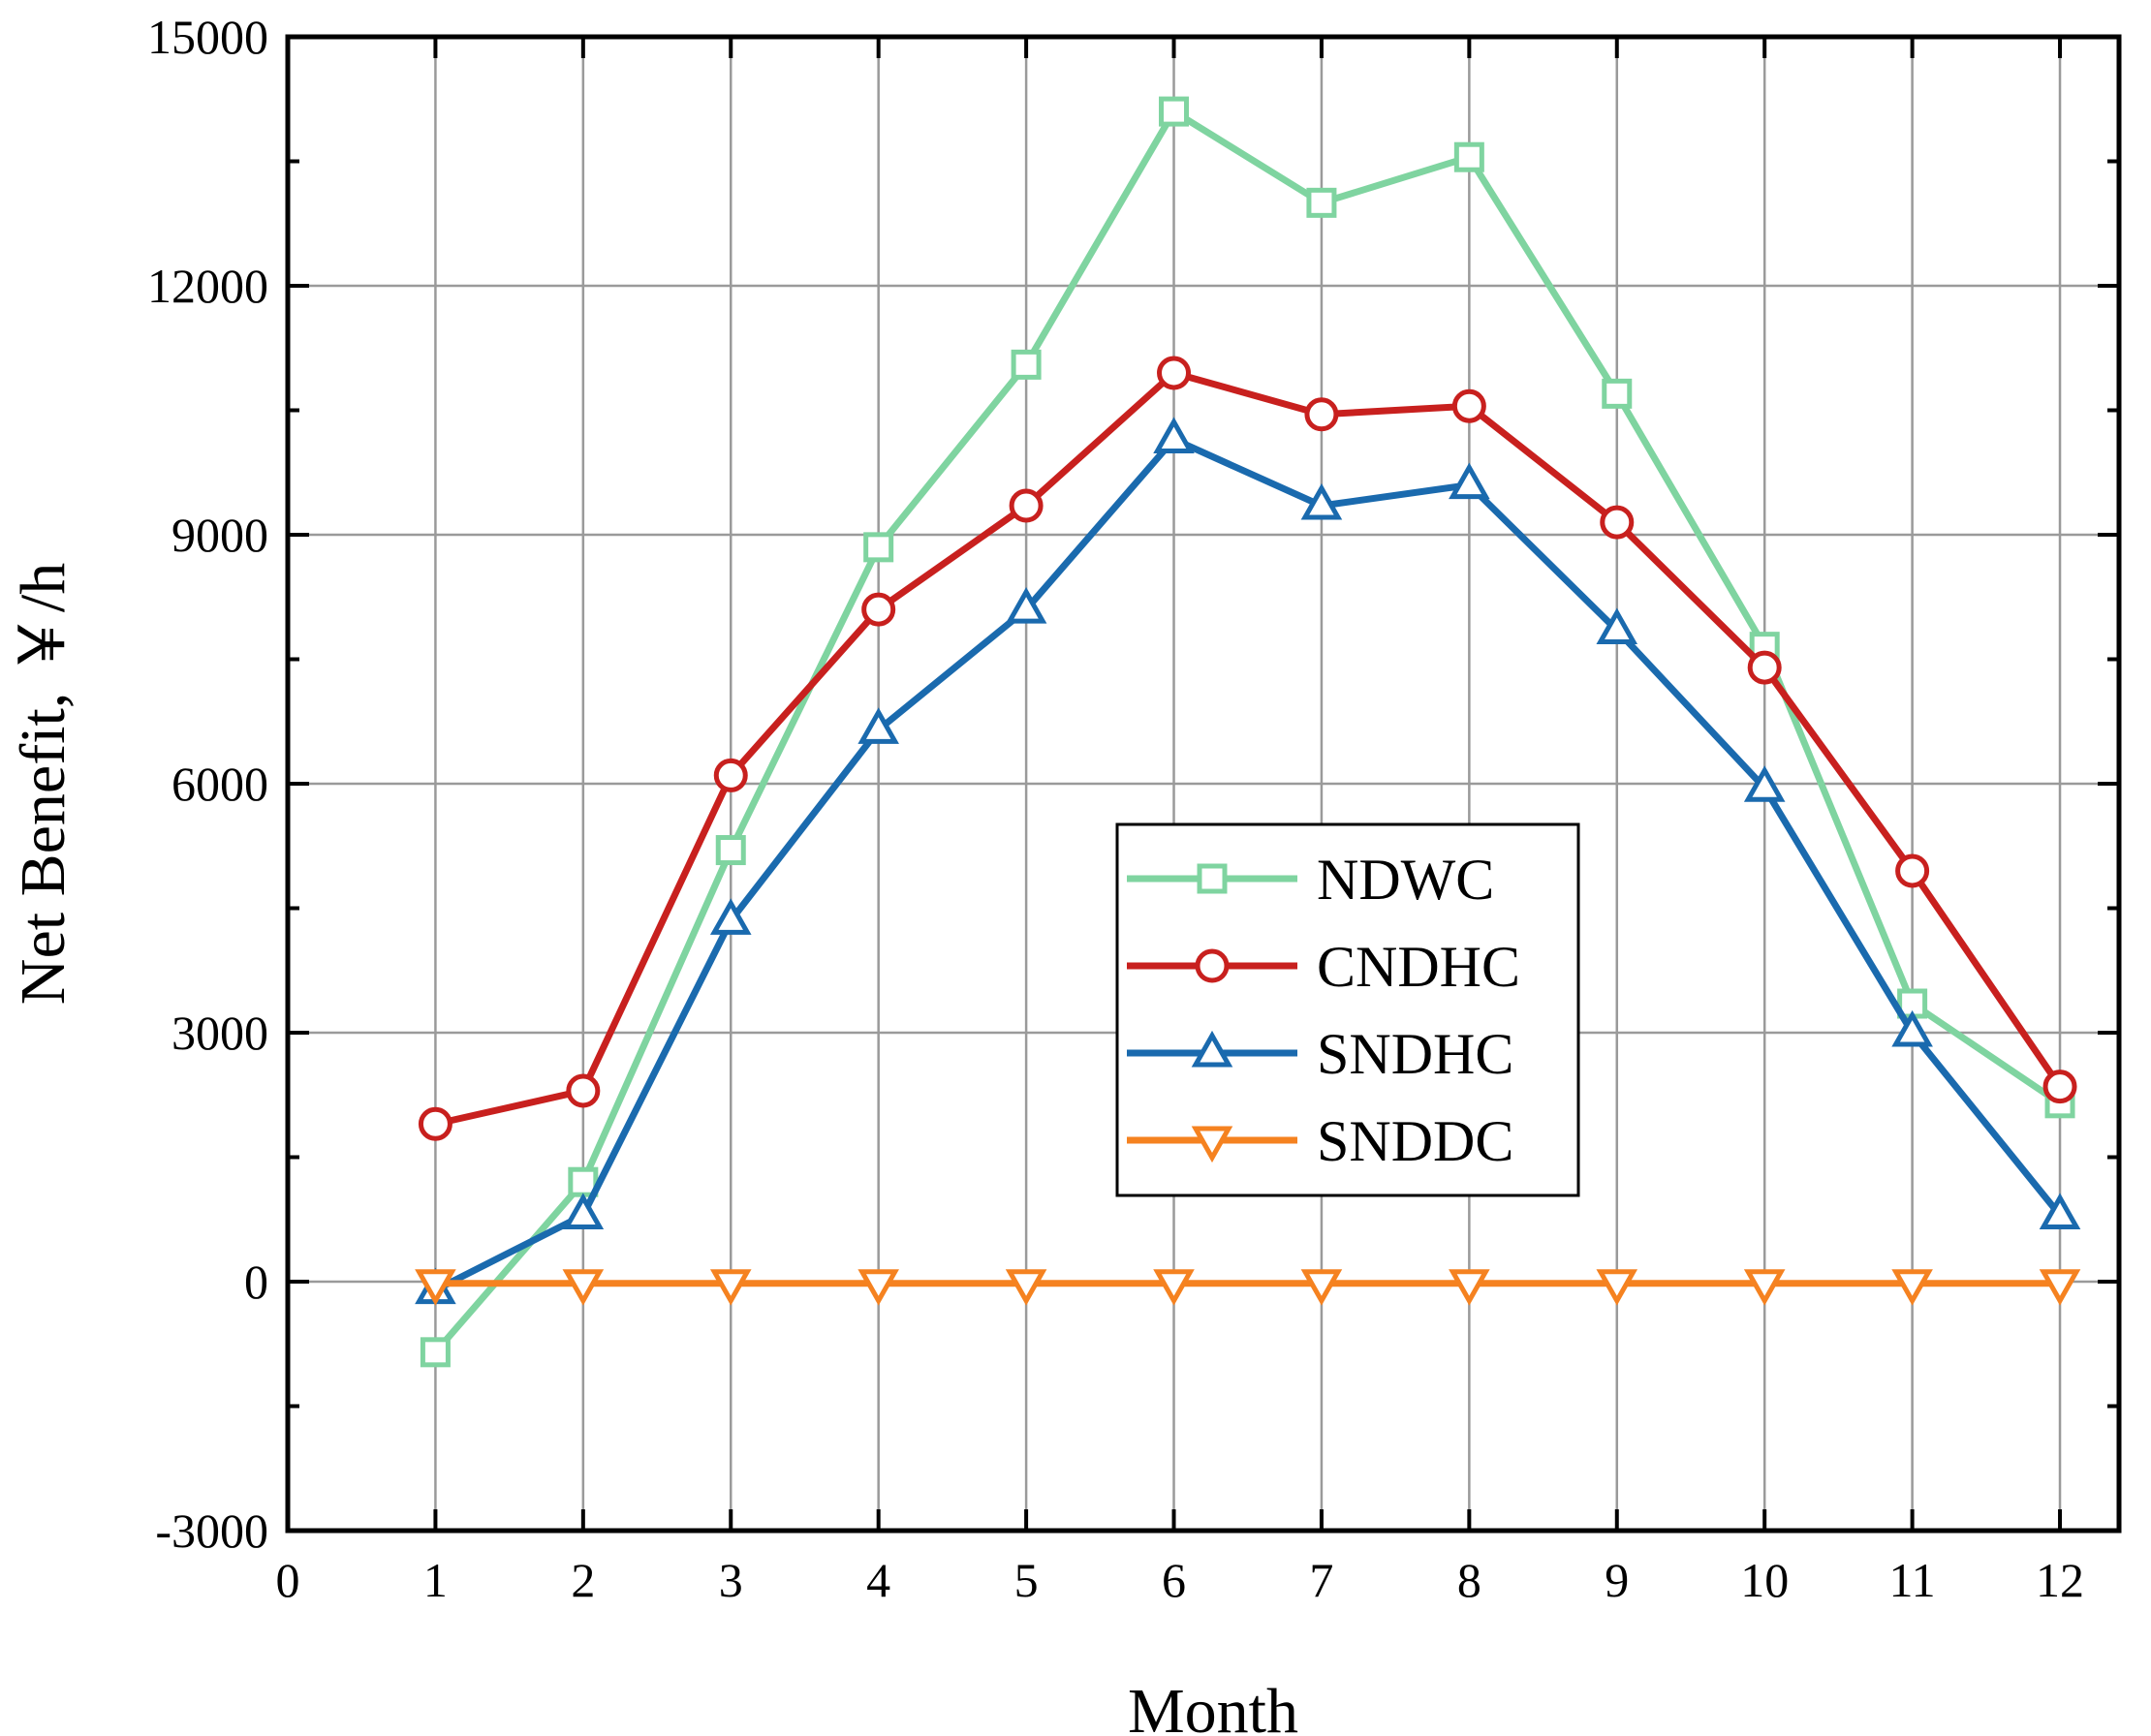  I want to click on y-tick-label: 12000, so click(207, 286).